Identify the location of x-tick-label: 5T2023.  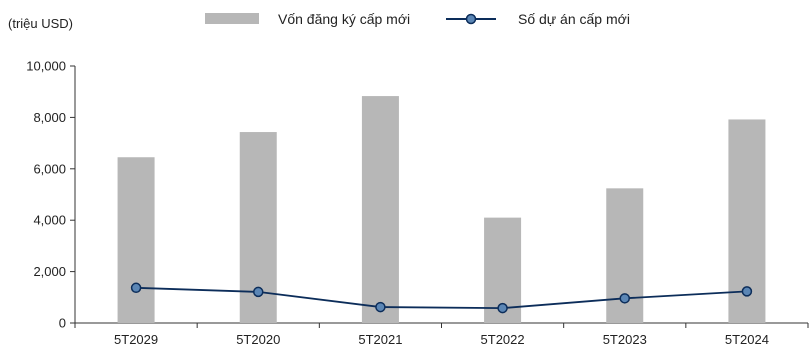
(625, 339).